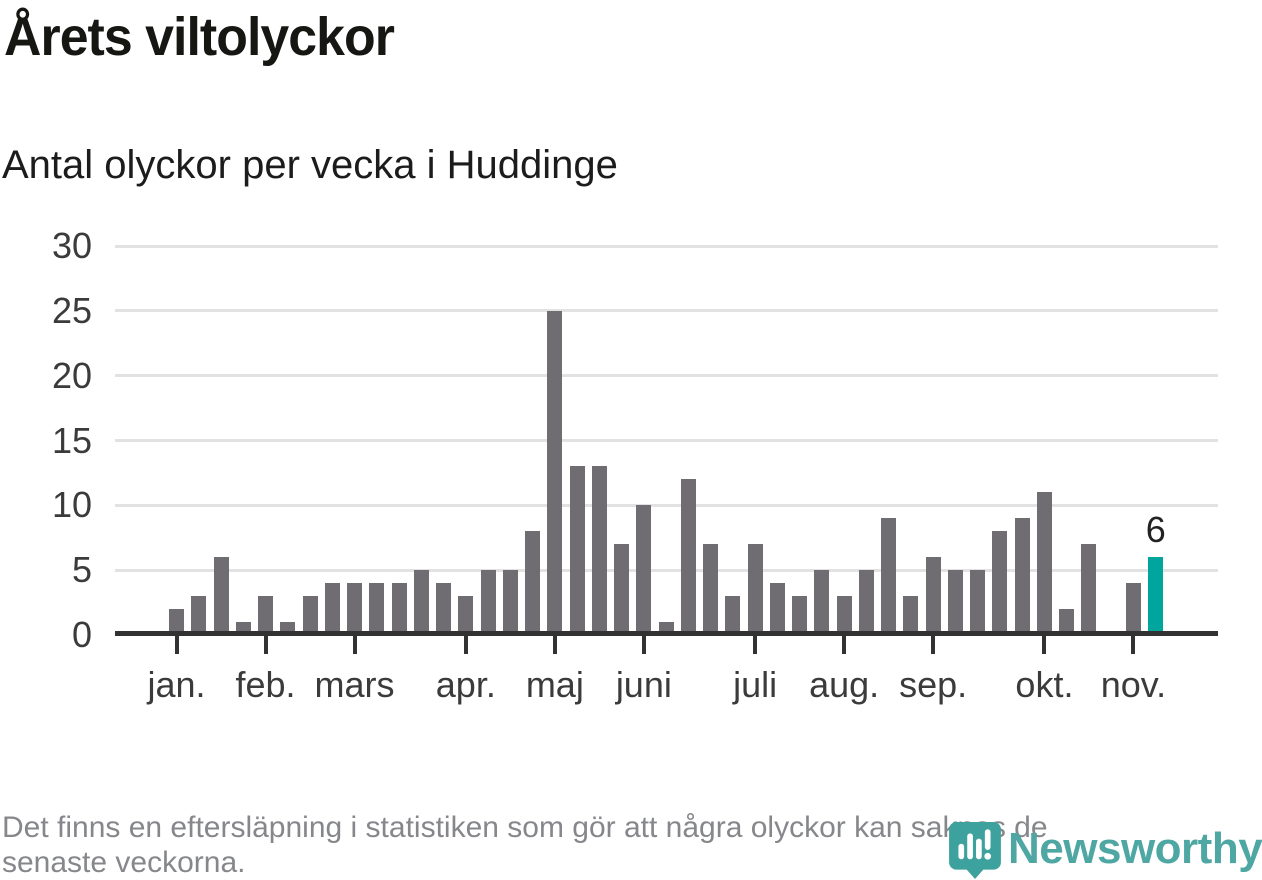 The image size is (1262, 880). Describe the element at coordinates (554, 684) in the screenshot. I see `x-axis-label-maj: maj` at that location.